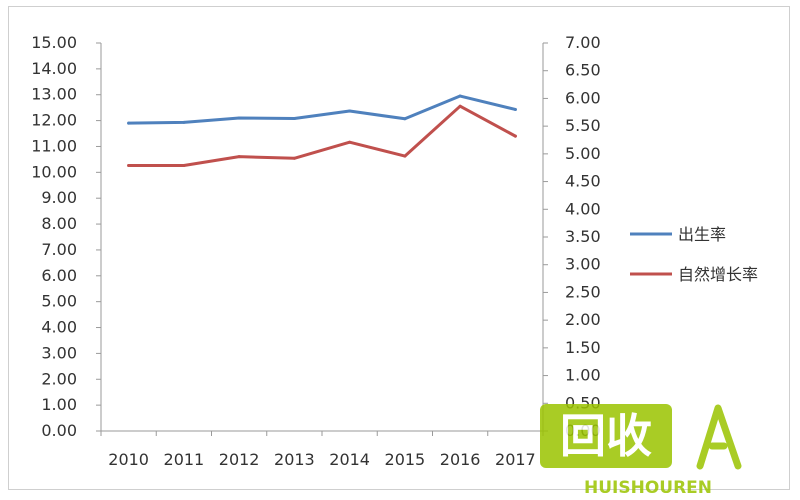 This screenshot has height=500, width=800. Describe the element at coordinates (583, 264) in the screenshot. I see `y-right-tick-label: 3.00` at that location.